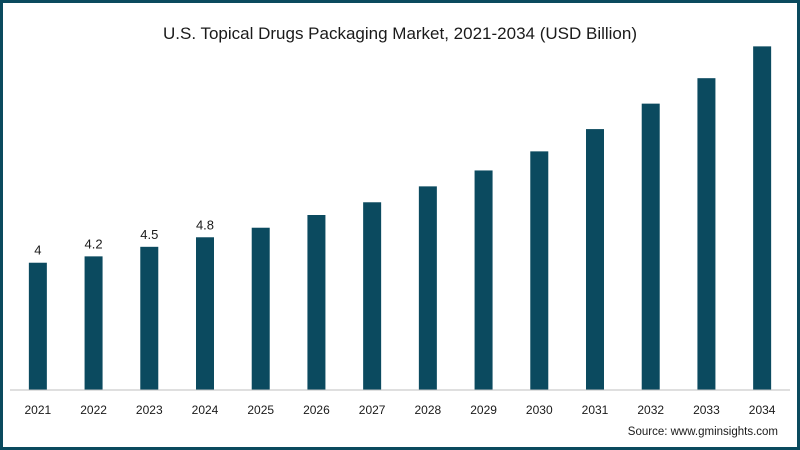 The width and height of the screenshot is (800, 450). What do you see at coordinates (205, 224) in the screenshot?
I see `data-label-2024: 4.8` at bounding box center [205, 224].